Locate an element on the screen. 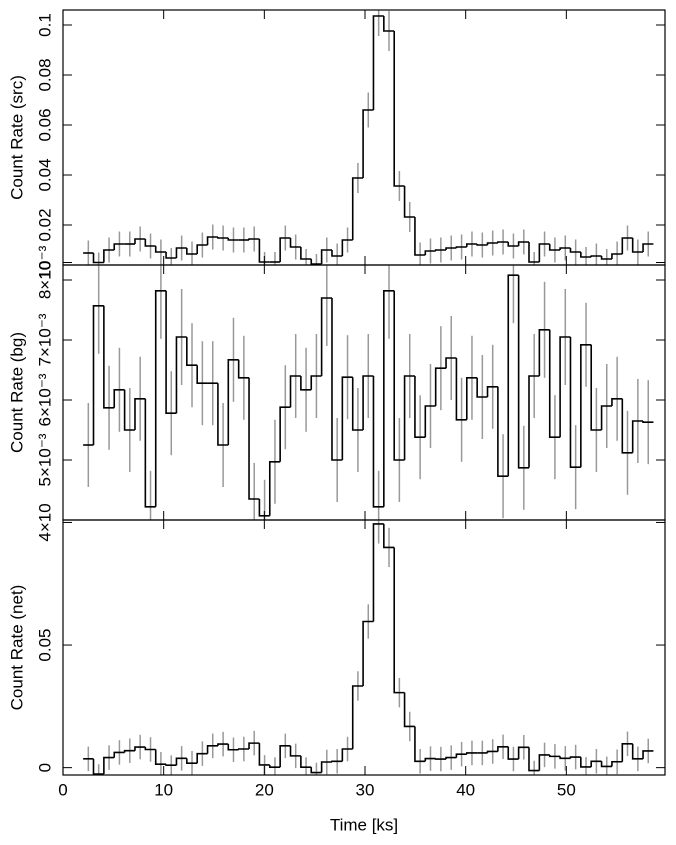  y-tick-label: 8×10 is located at coordinates (44, 280).